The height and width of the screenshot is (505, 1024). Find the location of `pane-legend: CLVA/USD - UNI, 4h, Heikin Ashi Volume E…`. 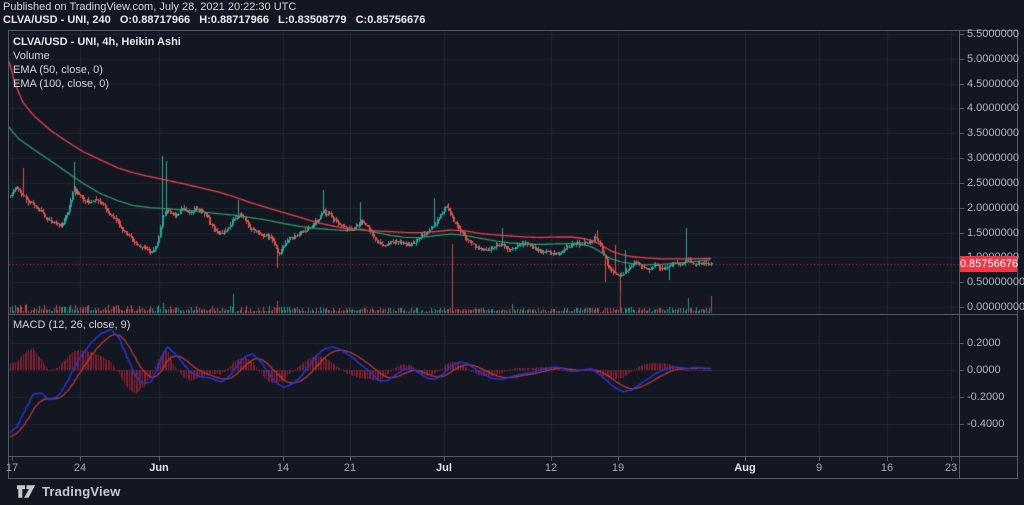

pane-legend: CLVA/USD - UNI, 4h, Heikin Ashi Volume E… is located at coordinates (97, 63).